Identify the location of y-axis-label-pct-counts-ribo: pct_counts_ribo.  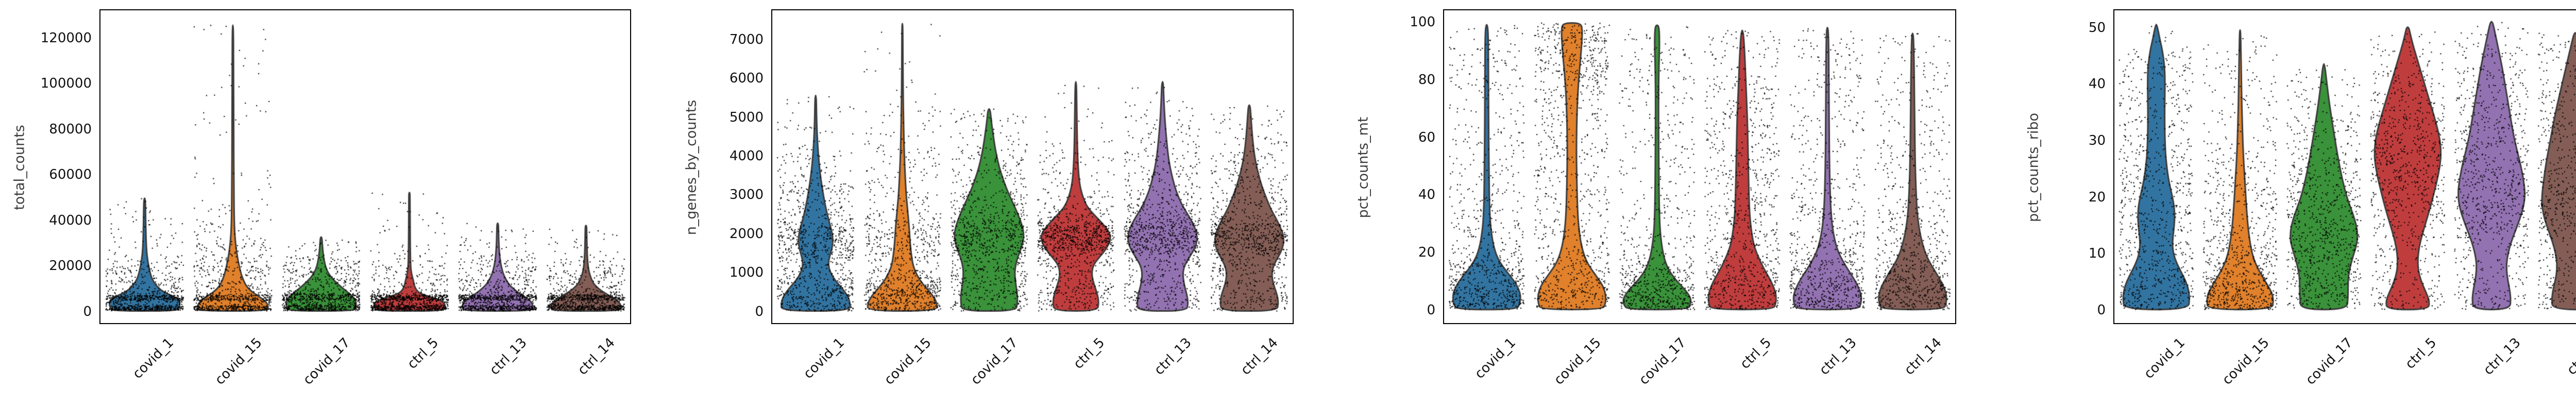
(2033, 167).